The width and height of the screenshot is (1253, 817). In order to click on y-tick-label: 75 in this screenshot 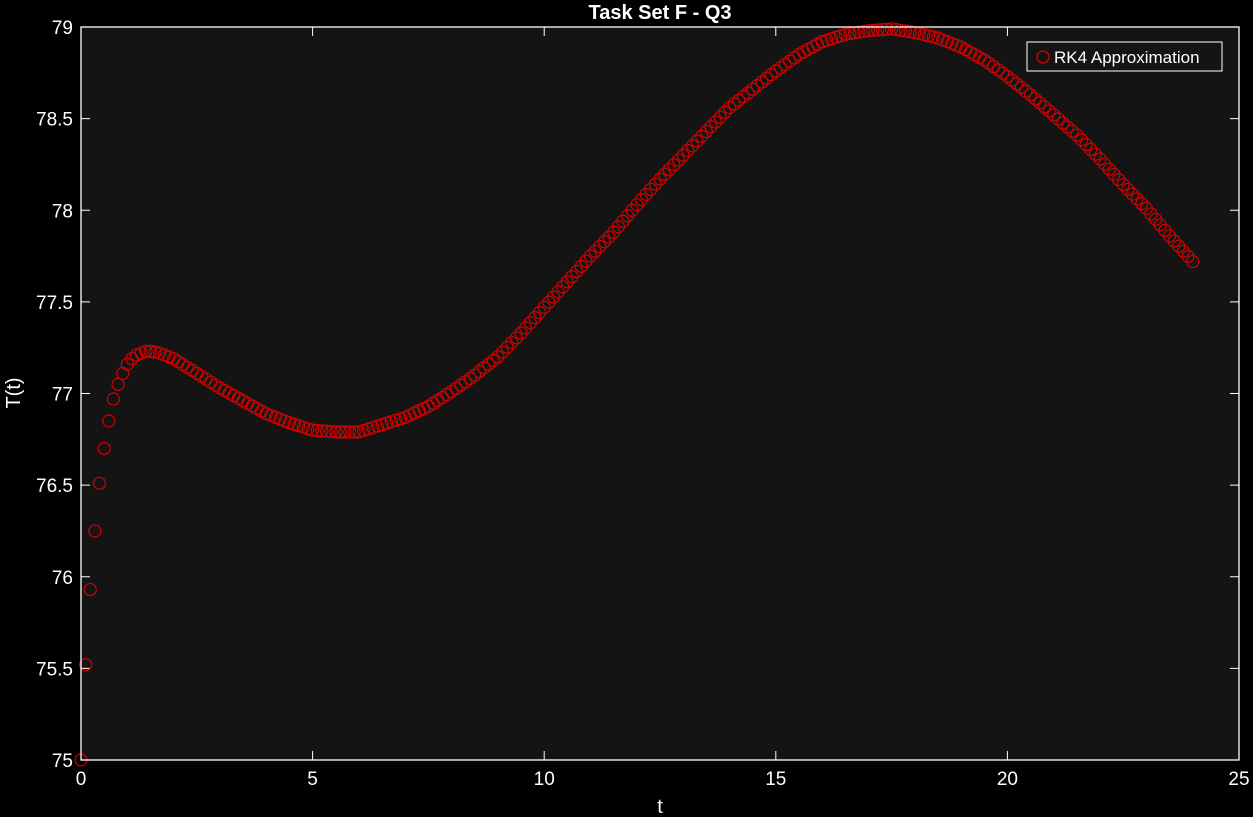, I will do `click(62, 761)`.